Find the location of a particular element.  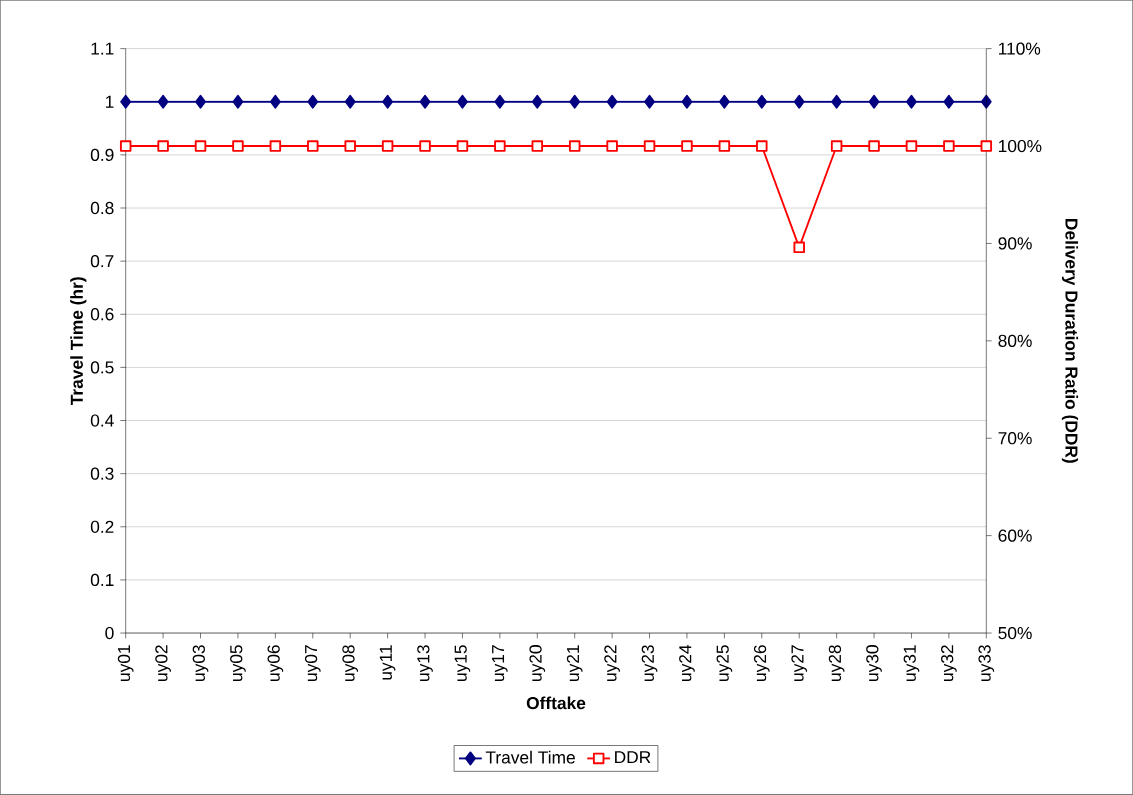

x-tick-label: uy02 is located at coordinates (163, 663).